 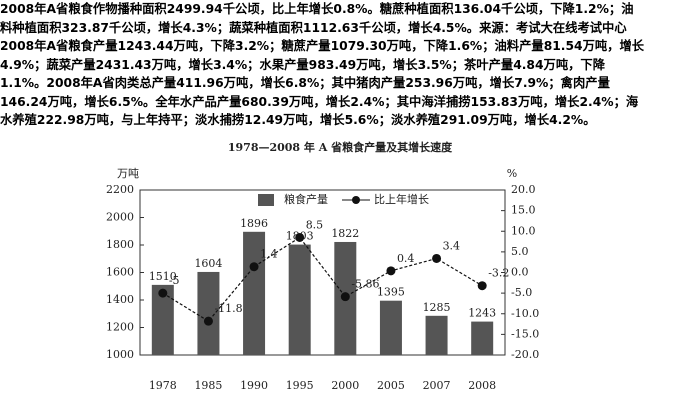 I want to click on x-tick-label: 1978, so click(x=163, y=385).